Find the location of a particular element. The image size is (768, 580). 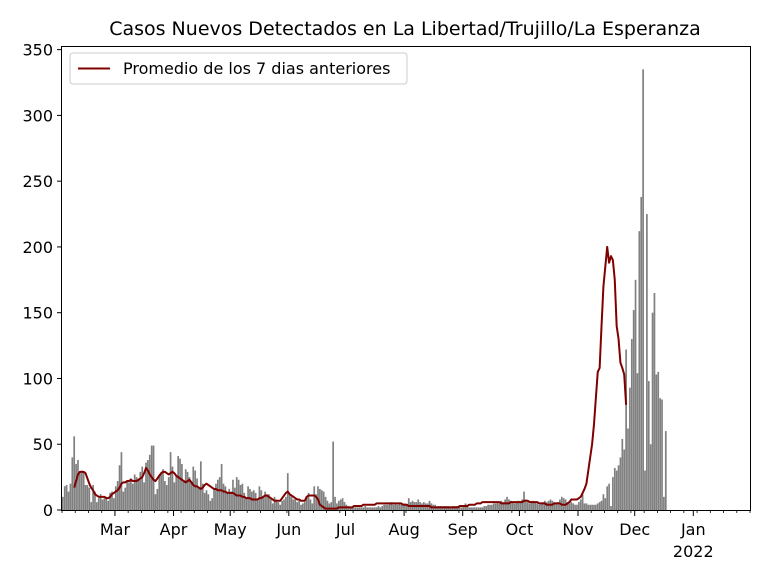

y-axis: 0 50 100 150 200 250 300 350 is located at coordinates (42, 280).